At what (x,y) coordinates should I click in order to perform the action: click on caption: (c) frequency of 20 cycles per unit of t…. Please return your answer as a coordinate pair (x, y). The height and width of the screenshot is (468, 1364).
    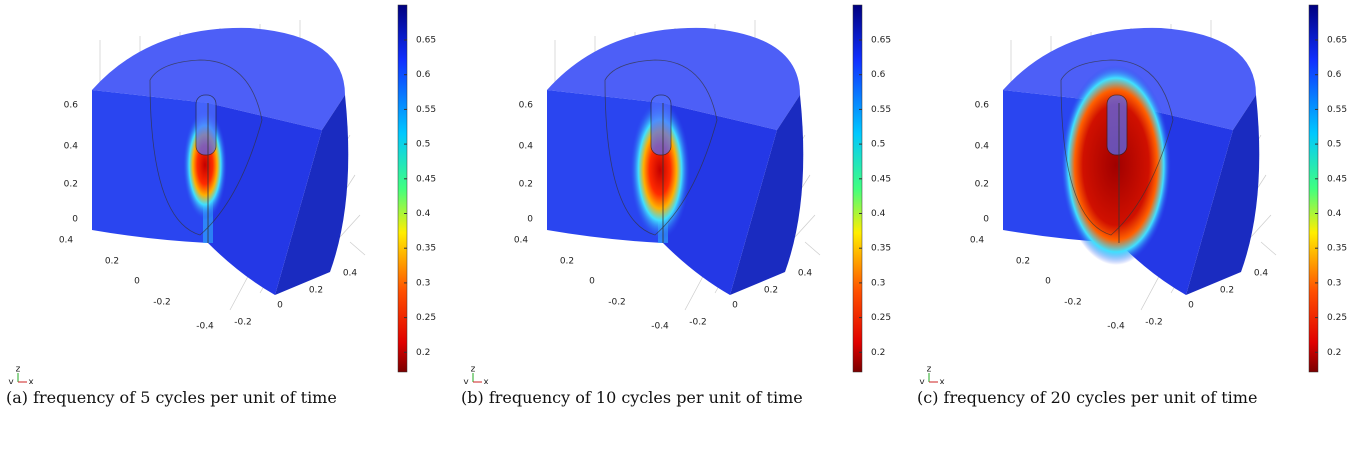
    Looking at the image, I should click on (1087, 397).